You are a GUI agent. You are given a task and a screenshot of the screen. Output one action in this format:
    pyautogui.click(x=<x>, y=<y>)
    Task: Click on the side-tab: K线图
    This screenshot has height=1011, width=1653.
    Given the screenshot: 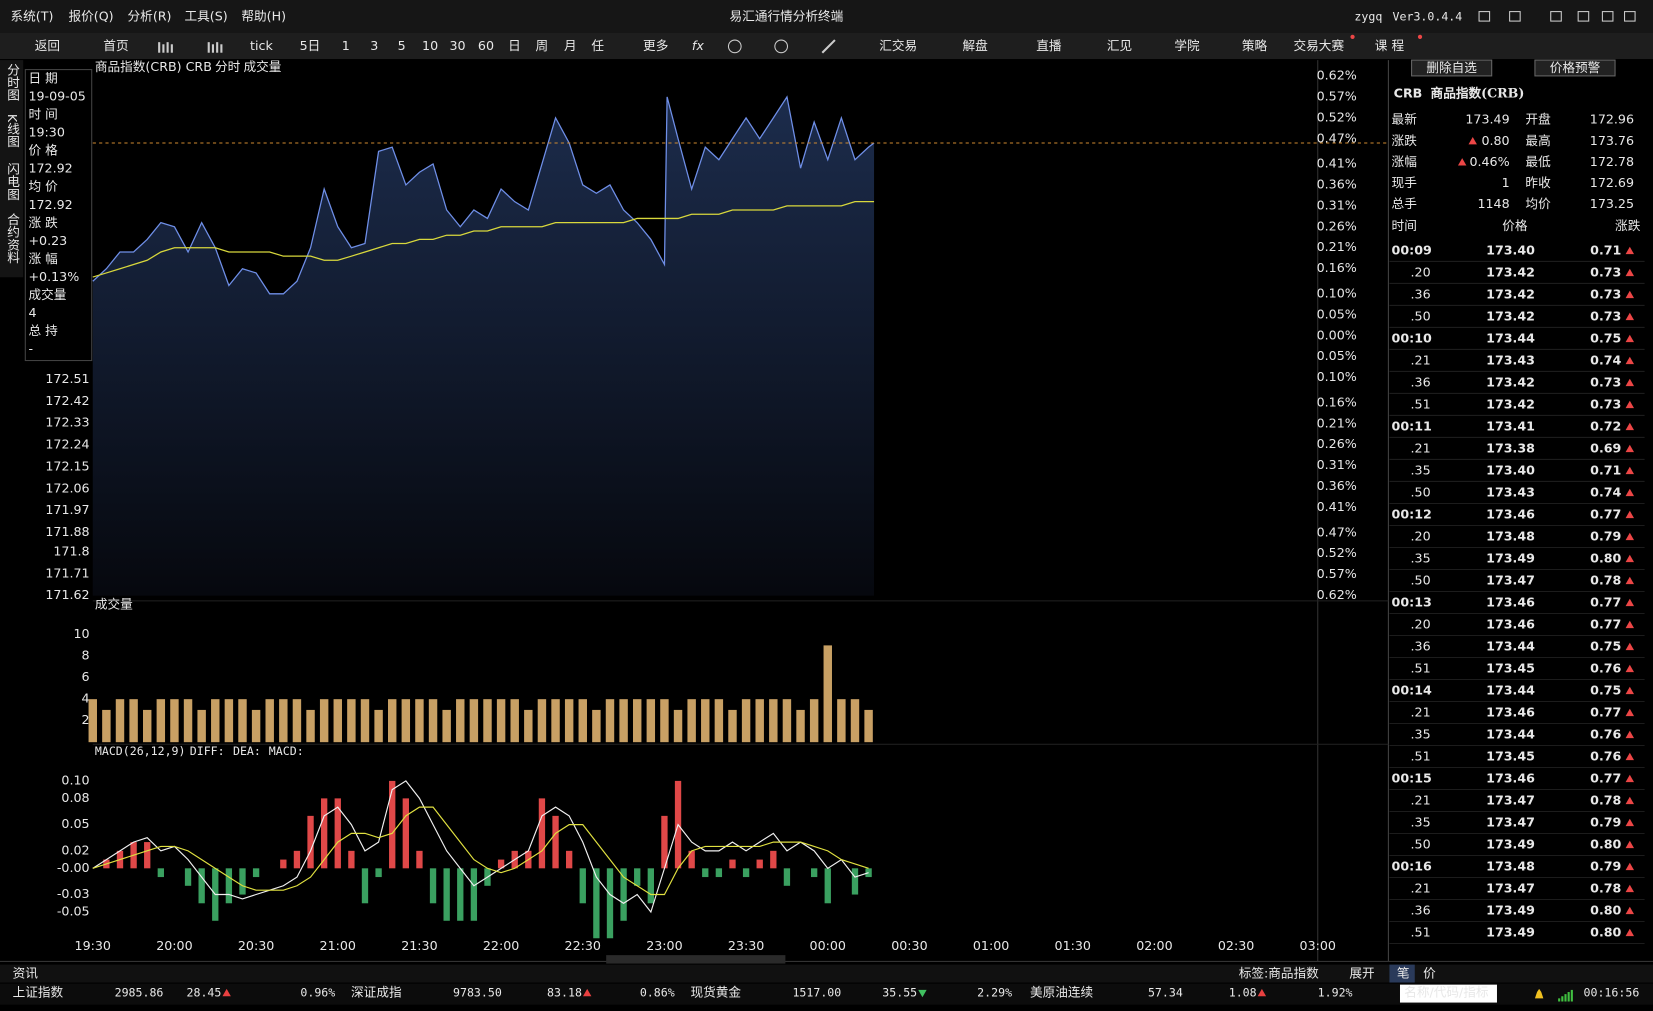 What is the action you would take?
    pyautogui.click(x=12, y=131)
    